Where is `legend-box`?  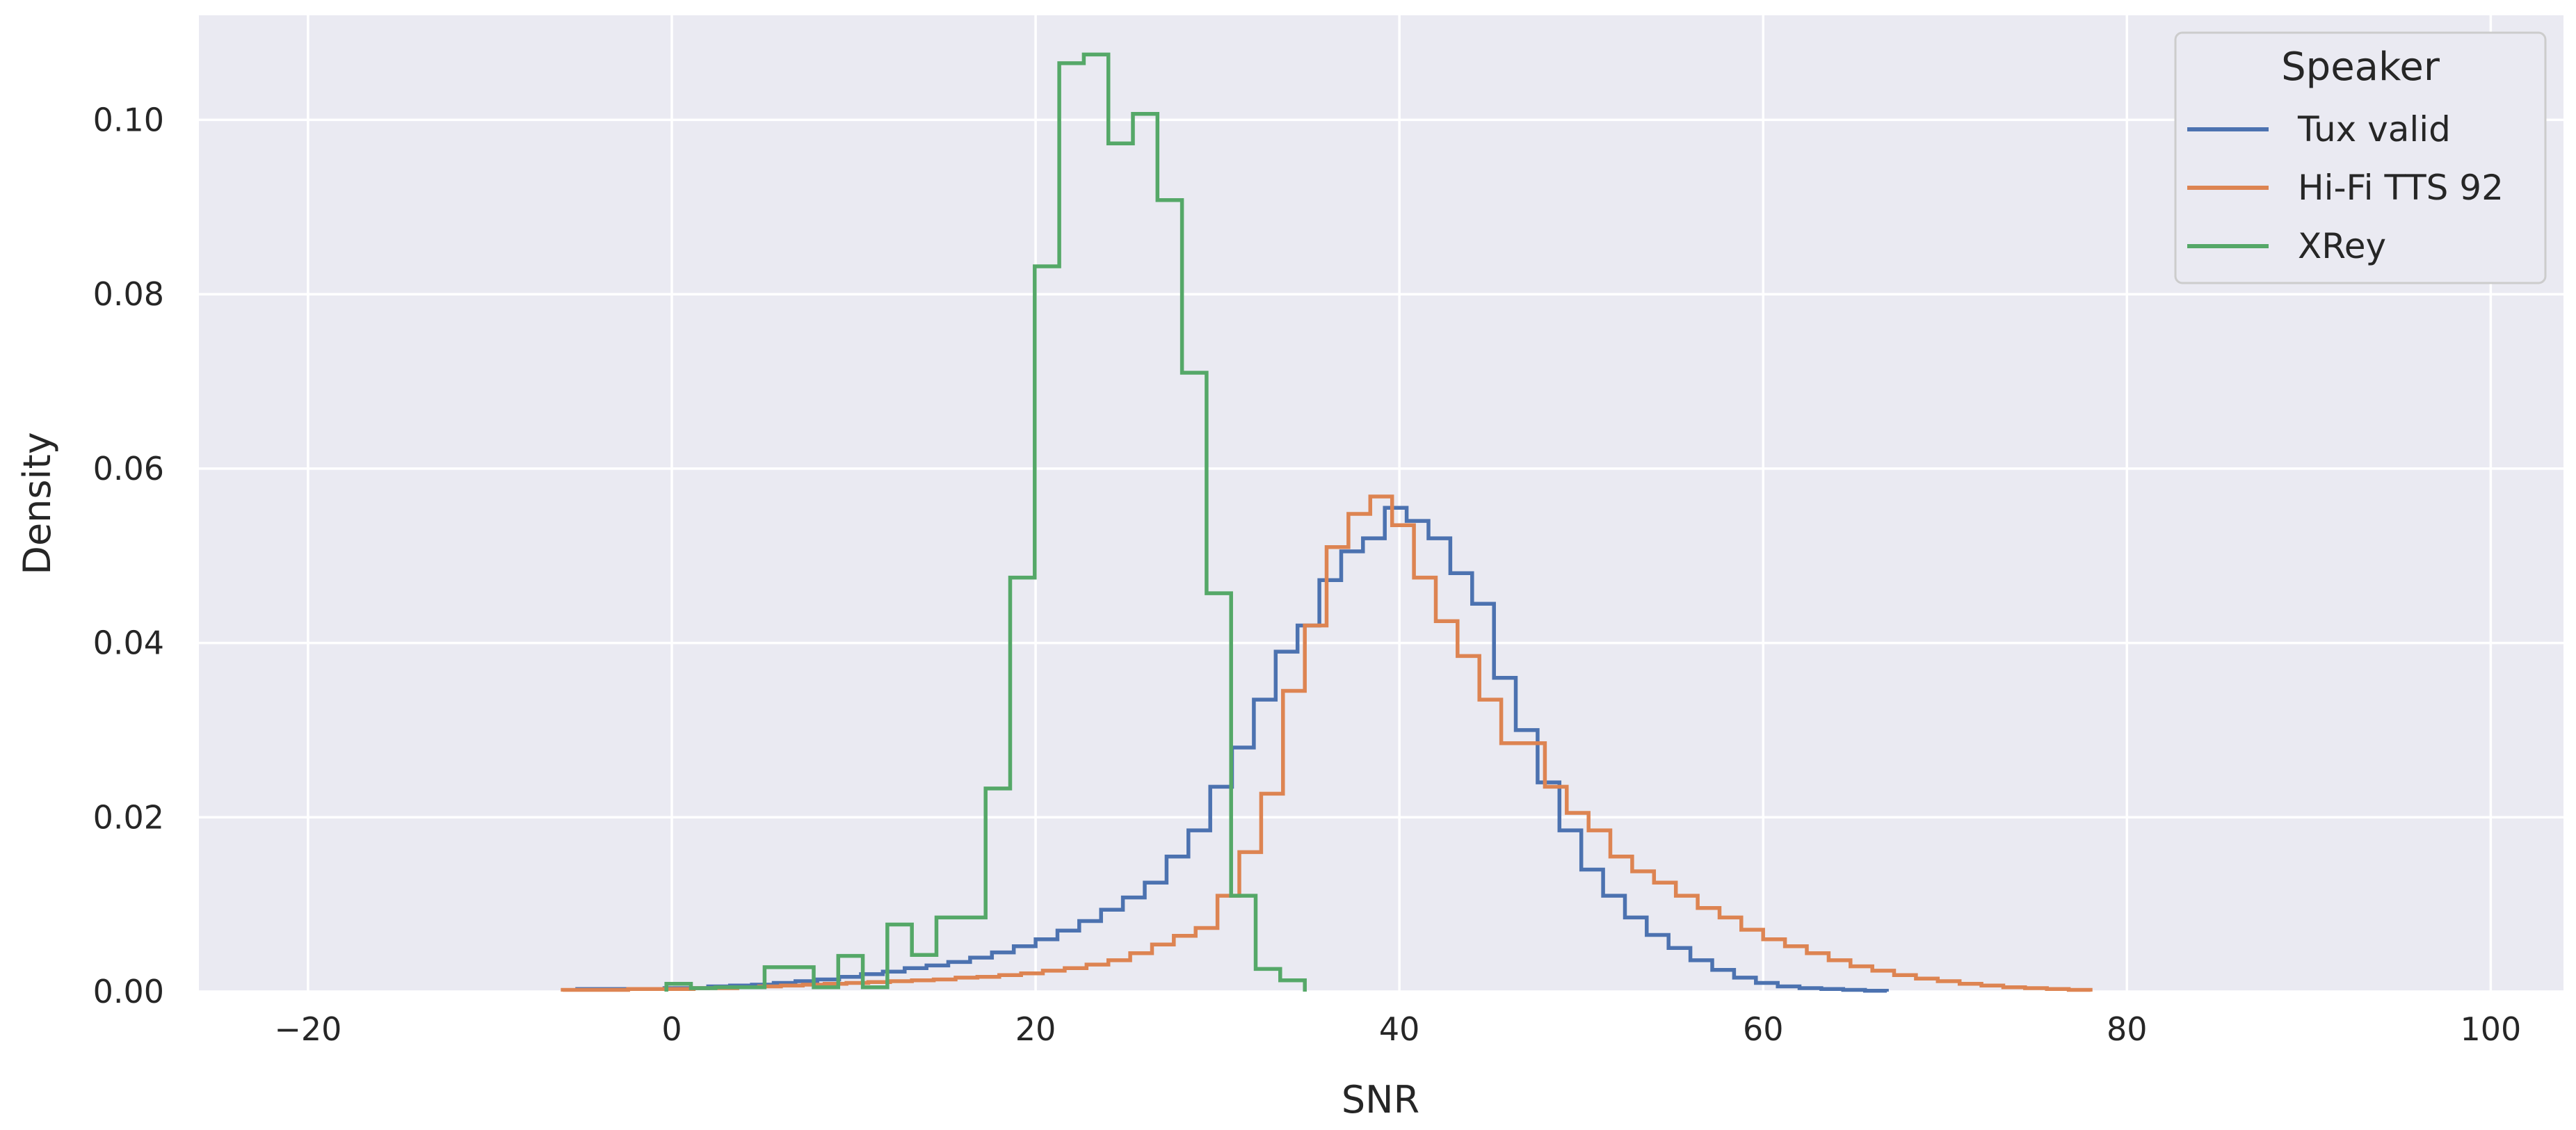 legend-box is located at coordinates (2360, 157).